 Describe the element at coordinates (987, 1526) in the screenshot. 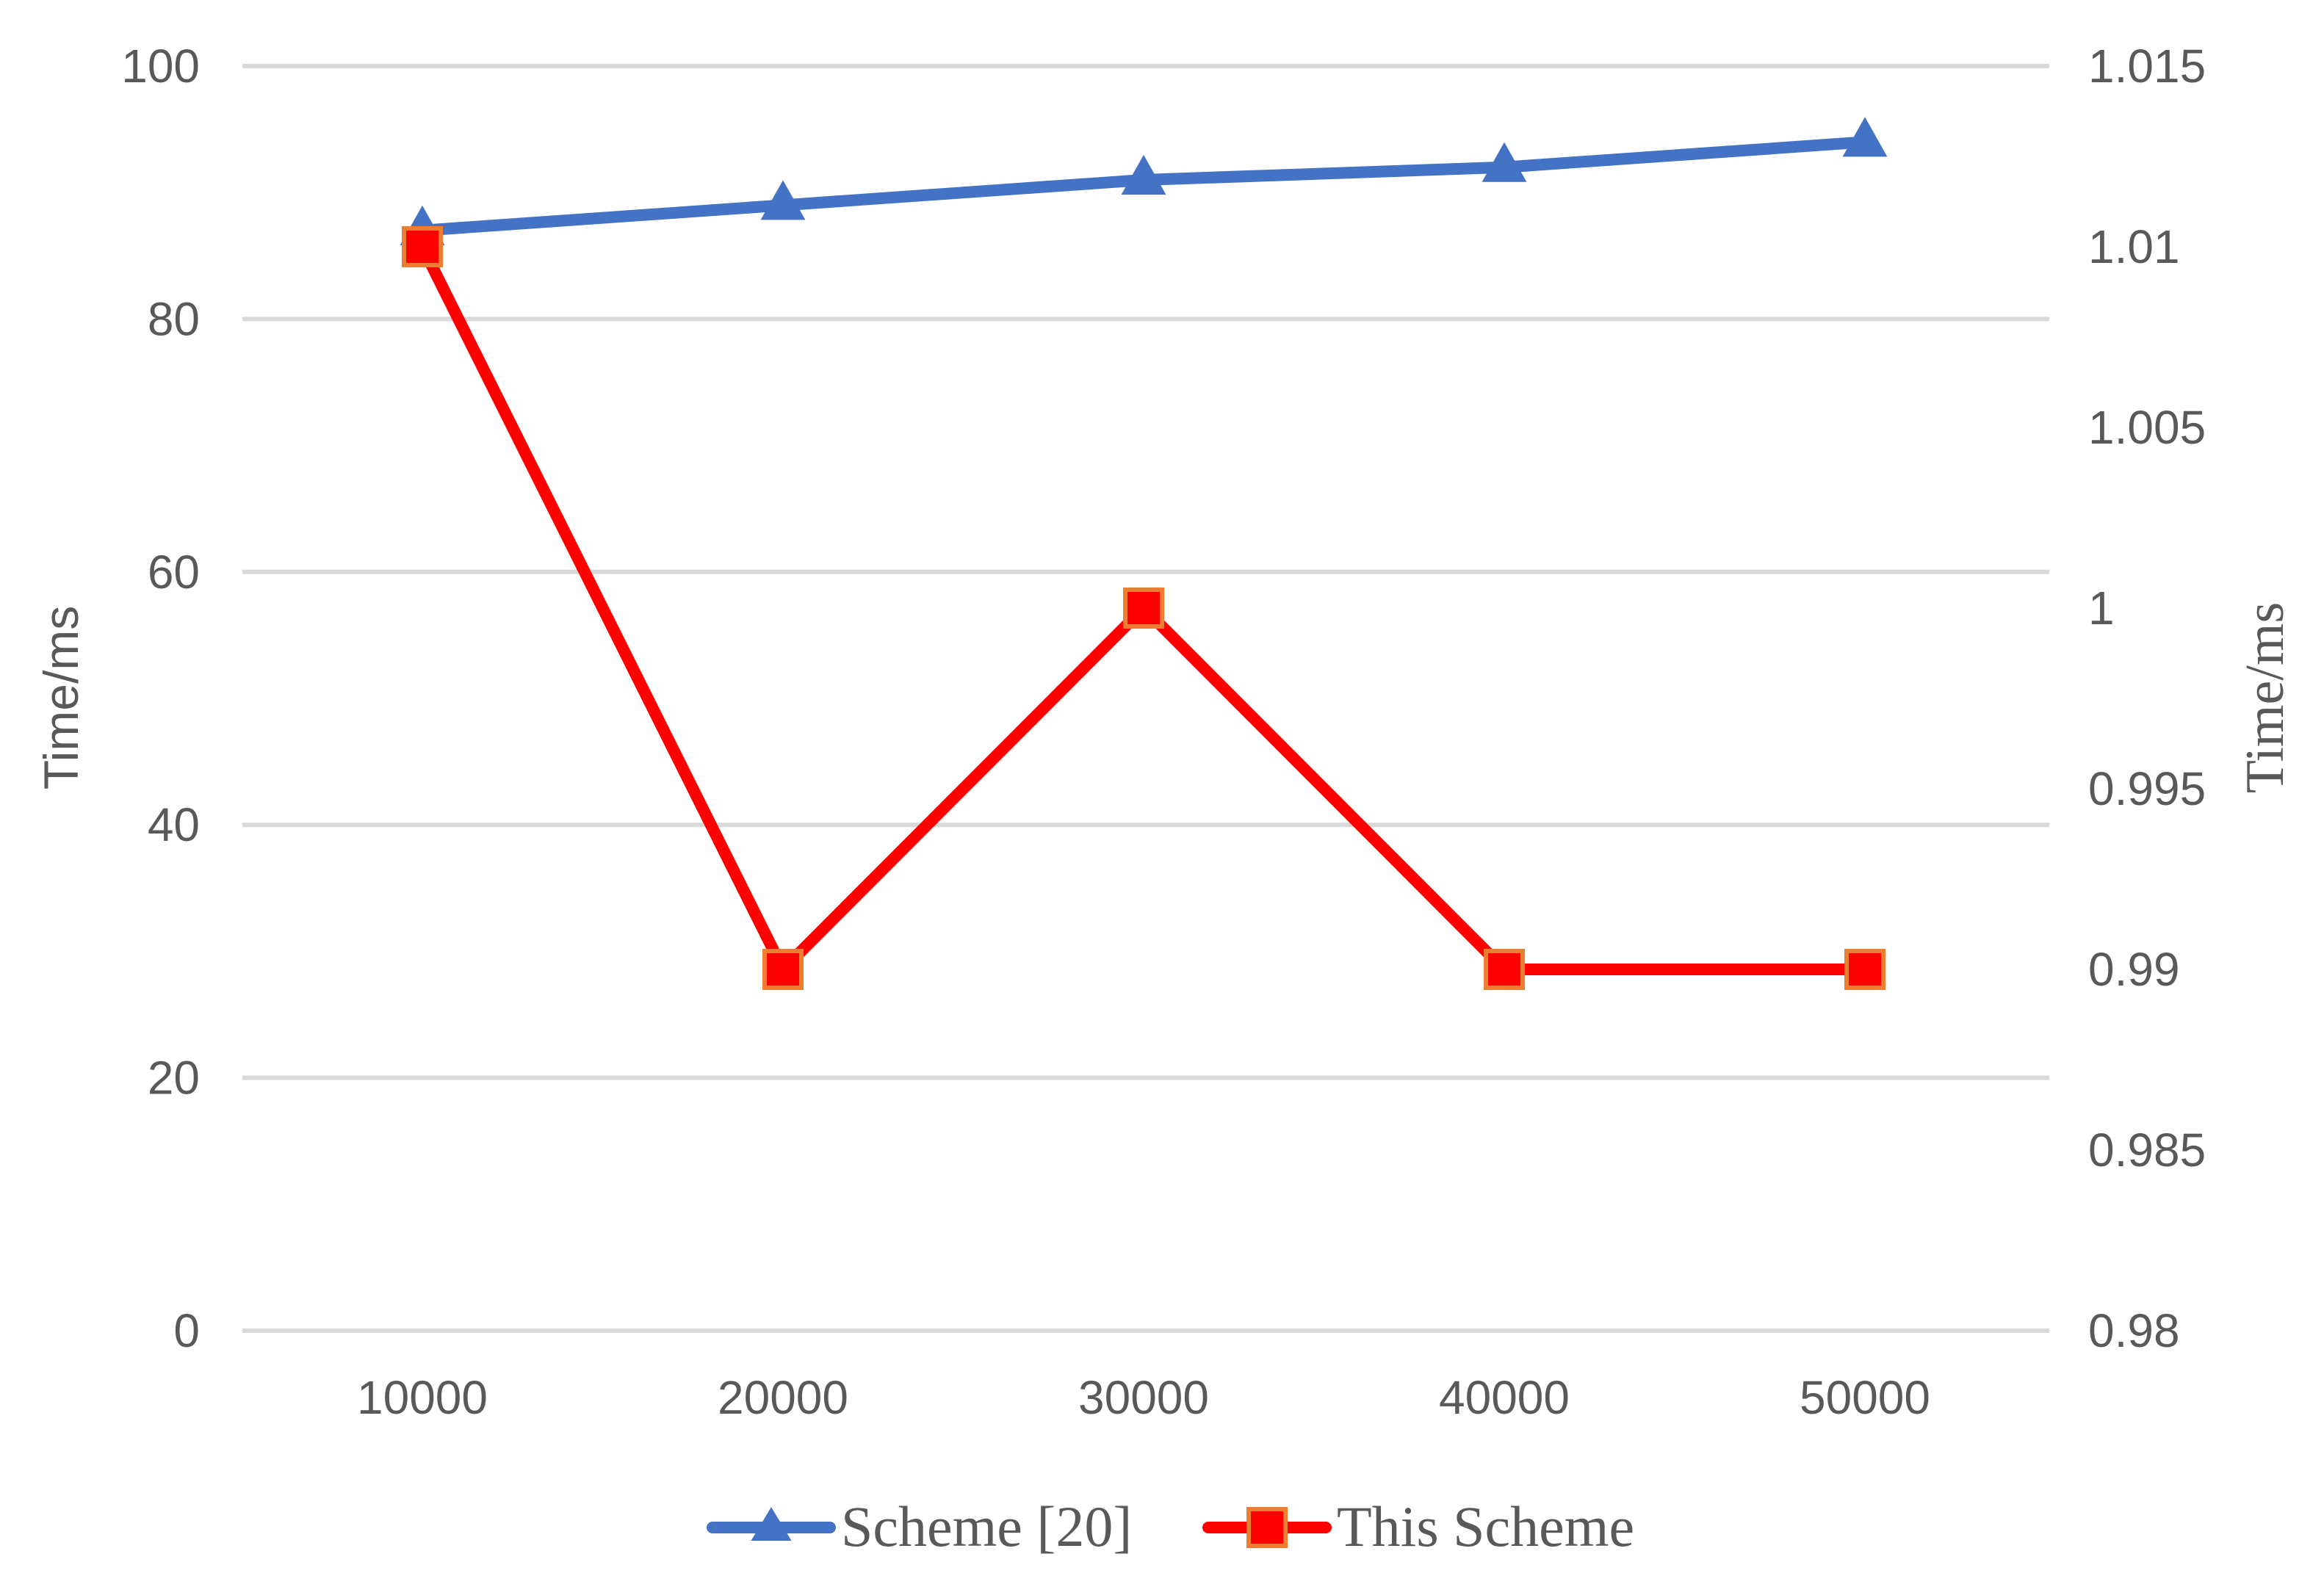

I see `legend-label-scheme-20: Scheme [20]` at that location.